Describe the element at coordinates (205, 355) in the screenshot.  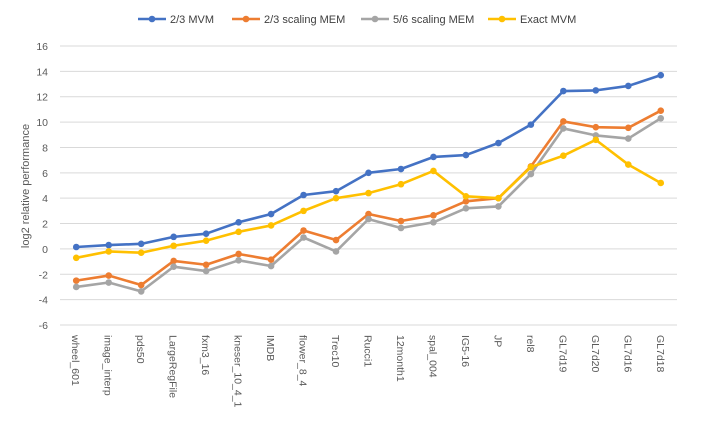
I see `x-tick-label: fxm3_16` at that location.